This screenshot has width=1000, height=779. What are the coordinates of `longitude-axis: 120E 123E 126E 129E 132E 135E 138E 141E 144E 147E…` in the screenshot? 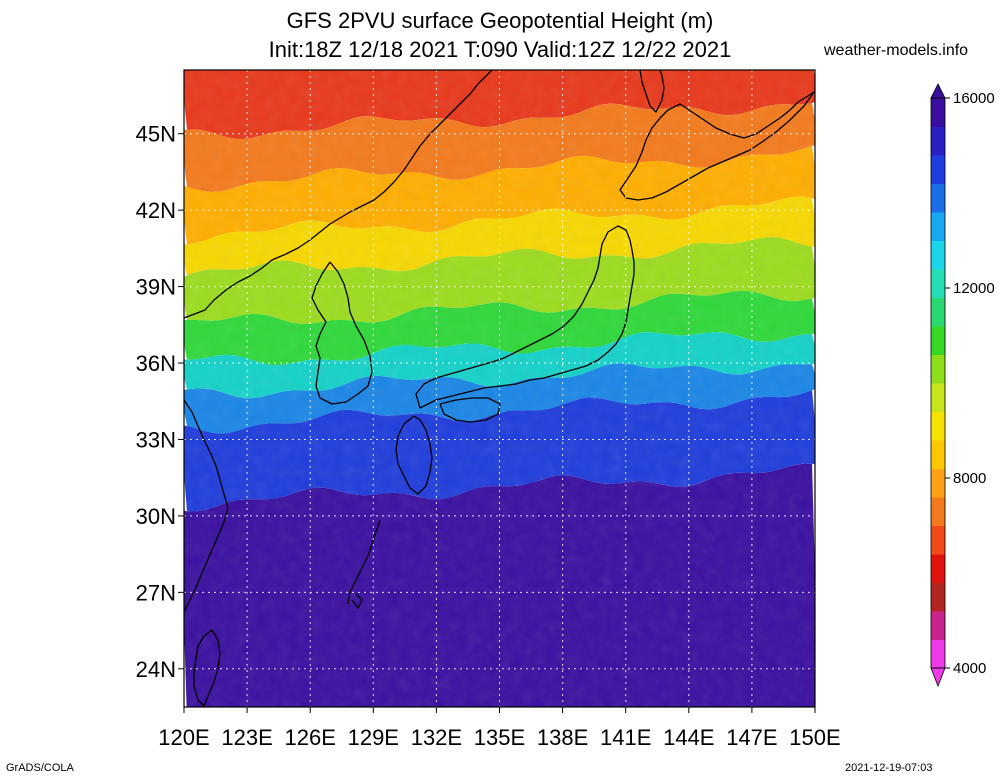 It's located at (499, 728).